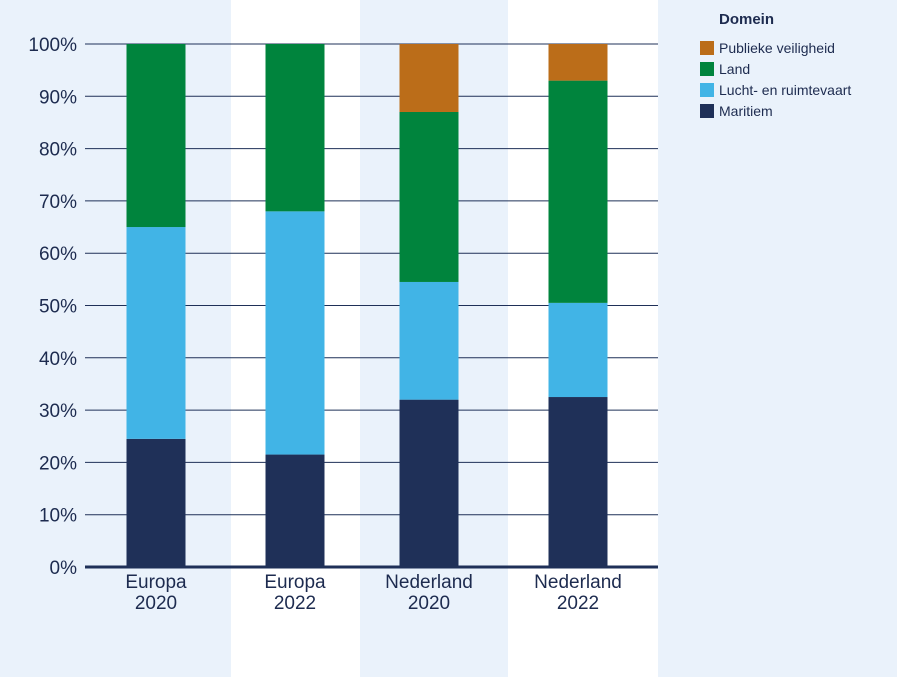  Describe the element at coordinates (58, 97) in the screenshot. I see `y-tick-label: 90%` at that location.